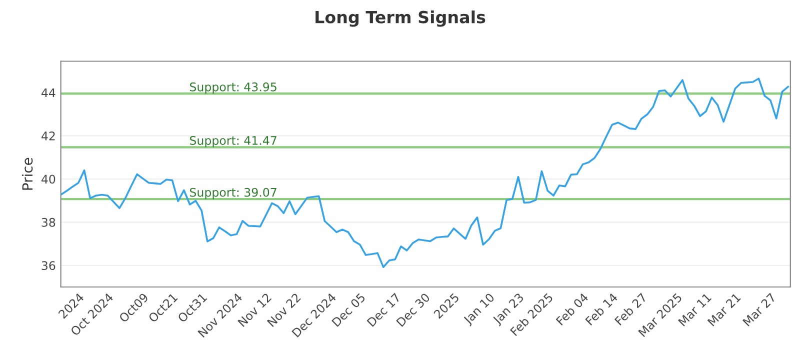 This screenshot has width=800, height=350. What do you see at coordinates (233, 88) in the screenshot?
I see `ref-line-label: Support: 43.95` at bounding box center [233, 88].